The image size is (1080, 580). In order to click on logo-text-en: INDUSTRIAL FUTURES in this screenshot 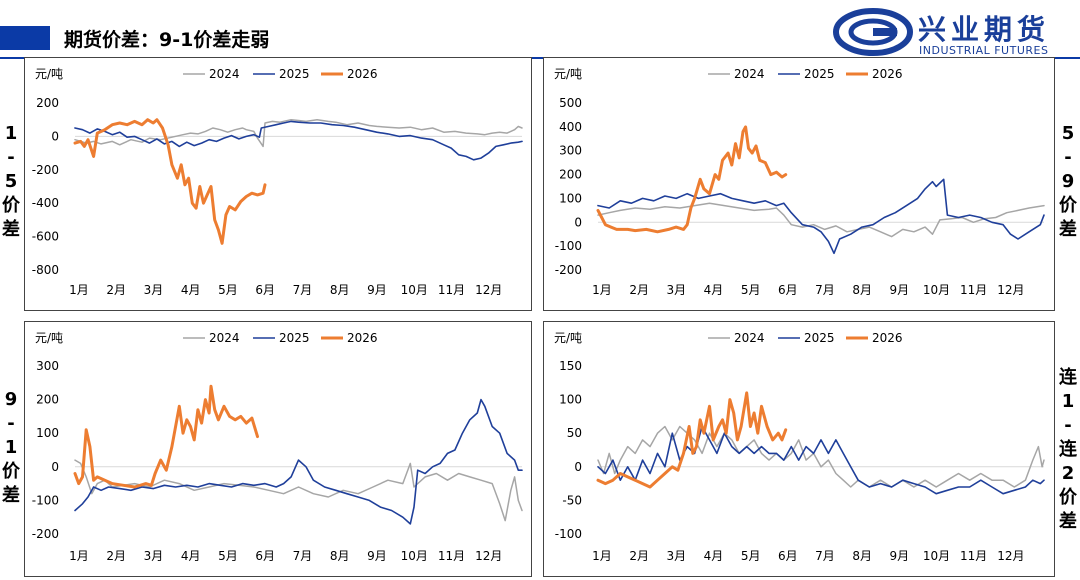, I will do `click(984, 50)`.